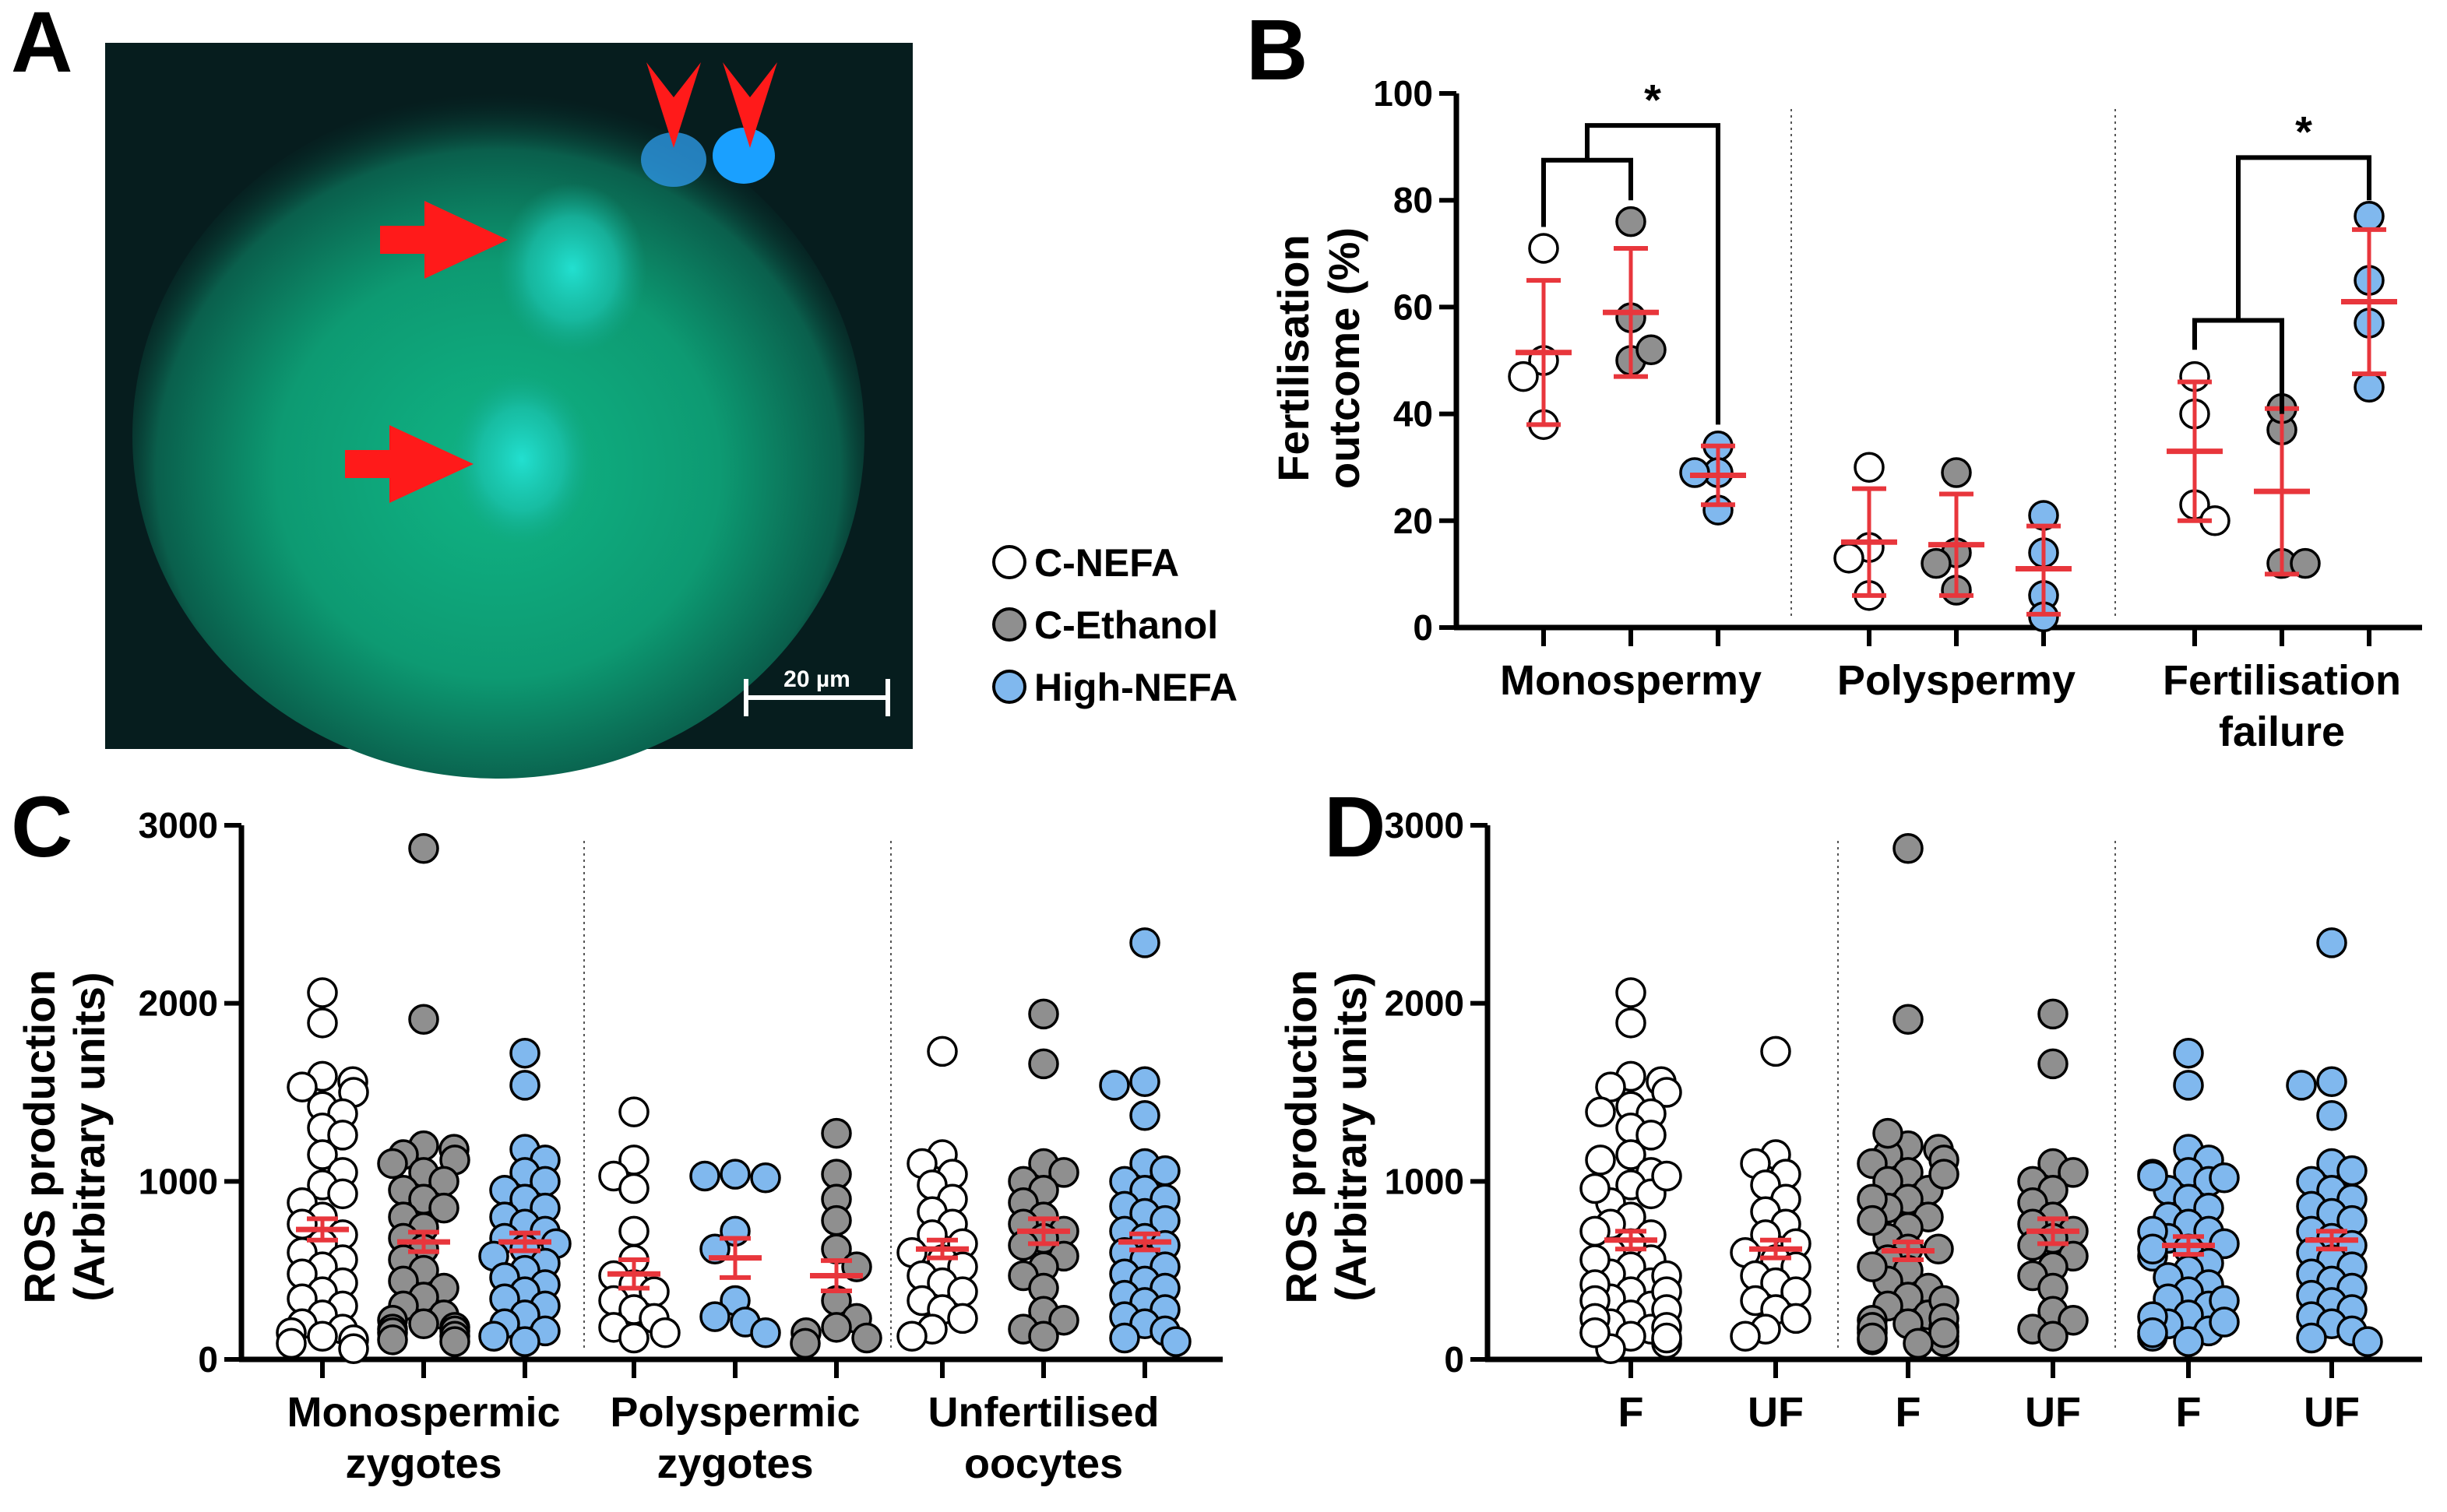 This screenshot has width=2447, height=1512. I want to click on pronucleus-lower, so click(522, 460).